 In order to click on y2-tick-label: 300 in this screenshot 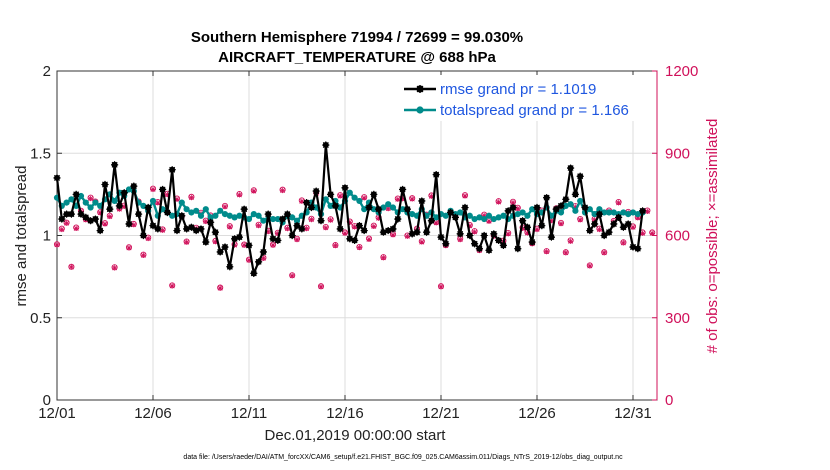, I will do `click(677, 318)`.